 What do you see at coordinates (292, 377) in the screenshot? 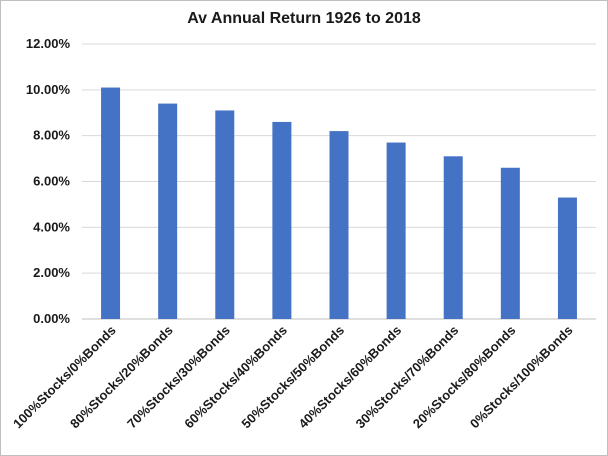
I see `x-category-label: 50%Stocks/50%Bonds` at bounding box center [292, 377].